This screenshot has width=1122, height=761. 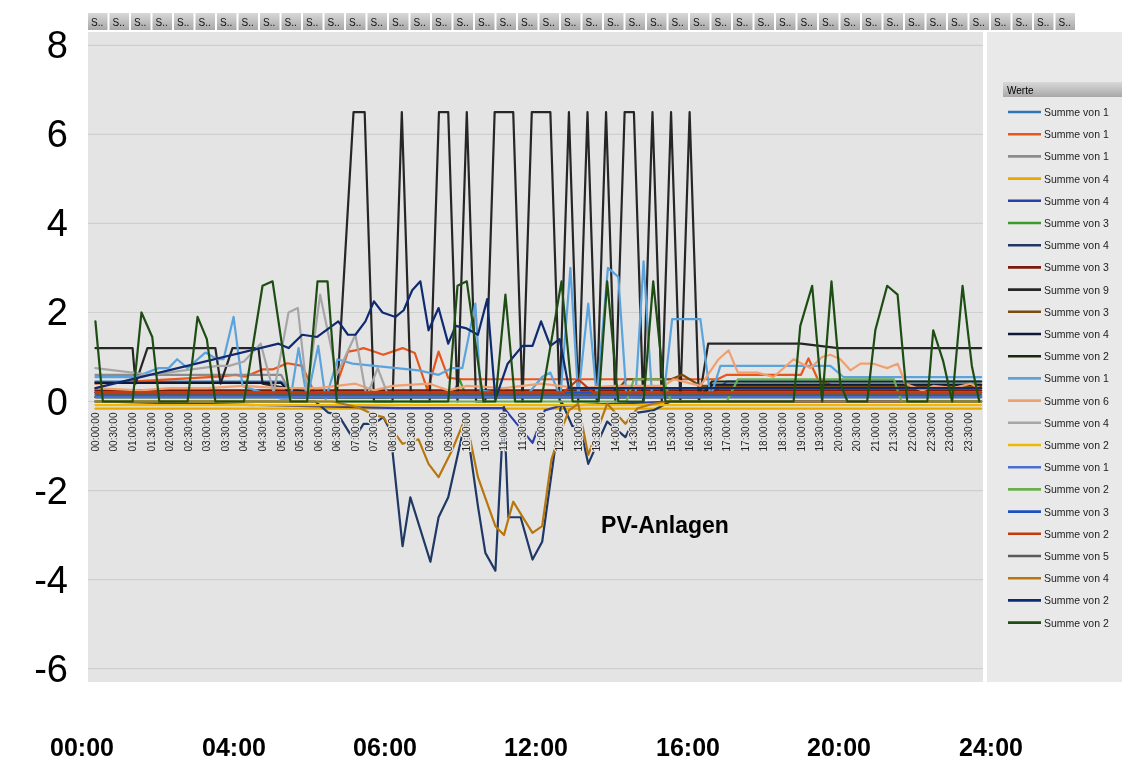 I want to click on x-tick-label: 09:00:00, so click(x=430, y=432).